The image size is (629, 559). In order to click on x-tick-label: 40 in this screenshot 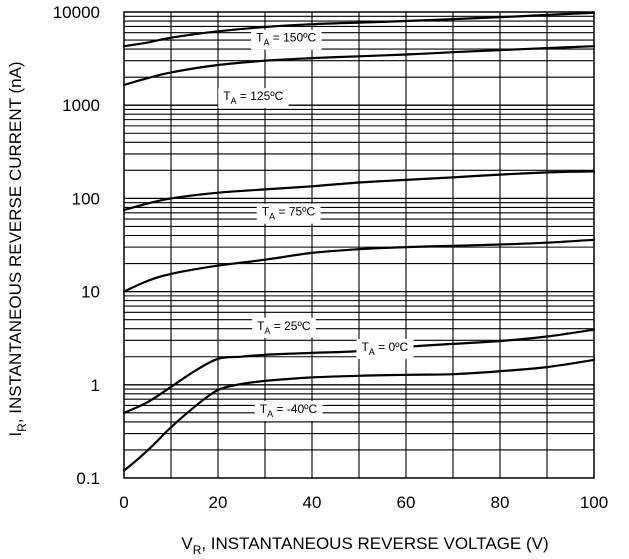, I will do `click(312, 502)`.